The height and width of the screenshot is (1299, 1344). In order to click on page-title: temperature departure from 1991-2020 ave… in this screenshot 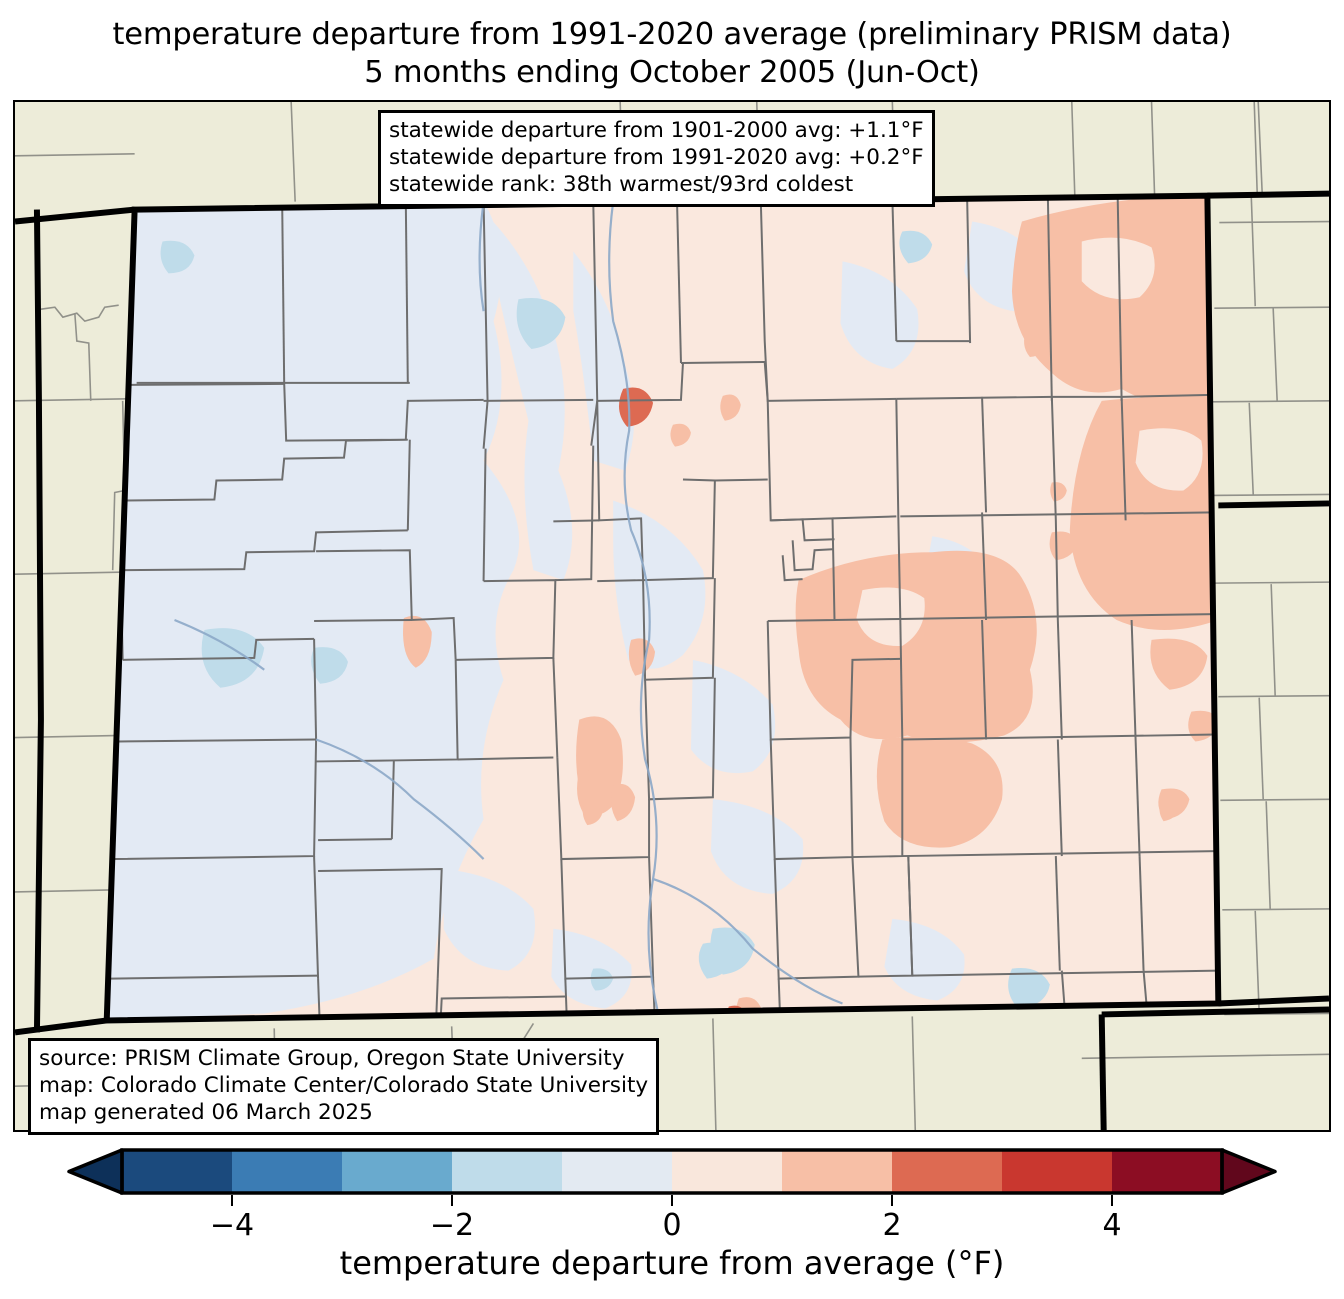, I will do `click(672, 48)`.